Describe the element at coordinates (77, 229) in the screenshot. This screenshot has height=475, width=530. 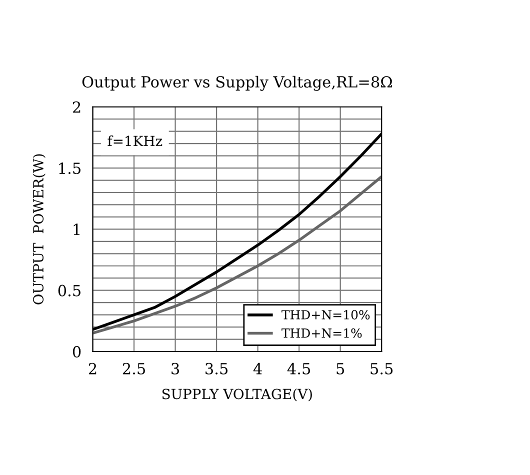
I see `y-tick-label: 1` at that location.